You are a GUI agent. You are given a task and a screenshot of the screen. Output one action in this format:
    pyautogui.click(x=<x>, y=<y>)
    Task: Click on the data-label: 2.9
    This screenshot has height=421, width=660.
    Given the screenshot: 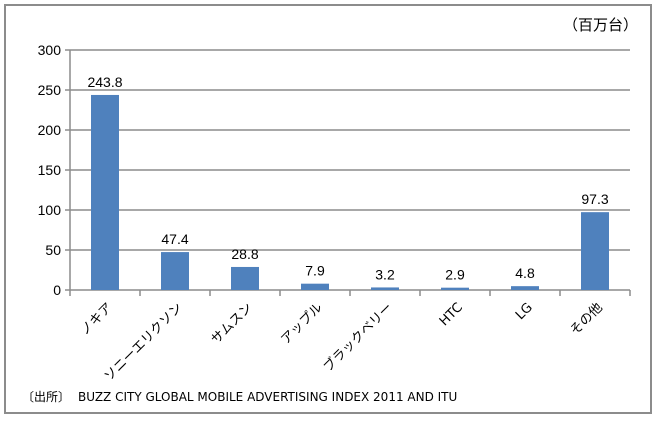 What is the action you would take?
    pyautogui.click(x=455, y=275)
    